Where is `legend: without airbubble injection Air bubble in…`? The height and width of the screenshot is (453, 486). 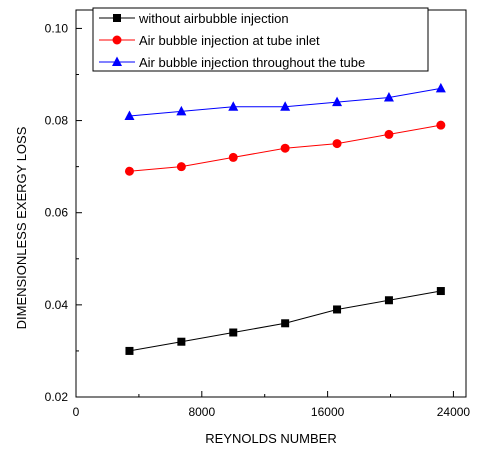
legend: without airbubble injection Air bubble in… is located at coordinates (260, 39).